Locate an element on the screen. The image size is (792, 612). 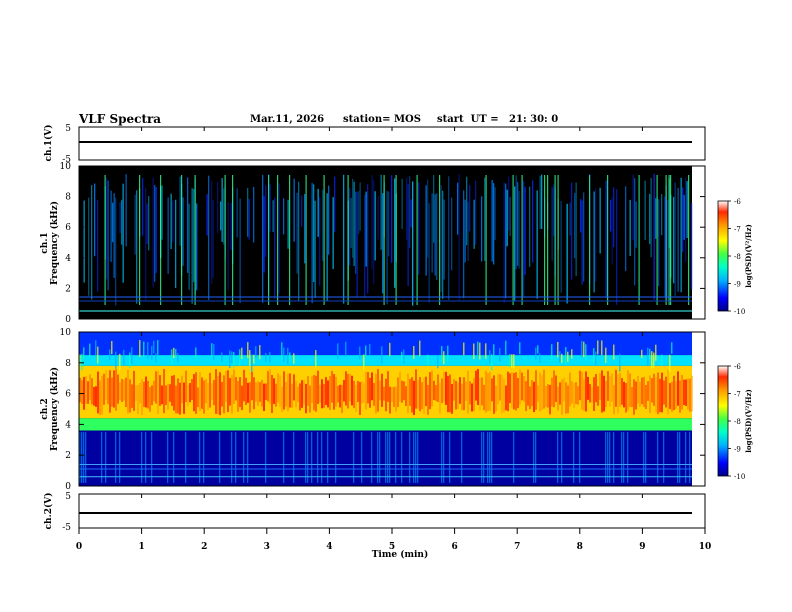
ch2-colorbar-ticks: -6 -7 -8 -9 -10 is located at coordinates (736, 422).